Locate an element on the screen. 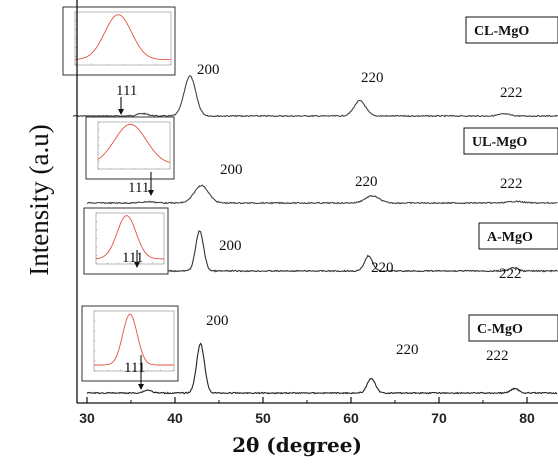  inset-ul-mgo is located at coordinates (130, 148).